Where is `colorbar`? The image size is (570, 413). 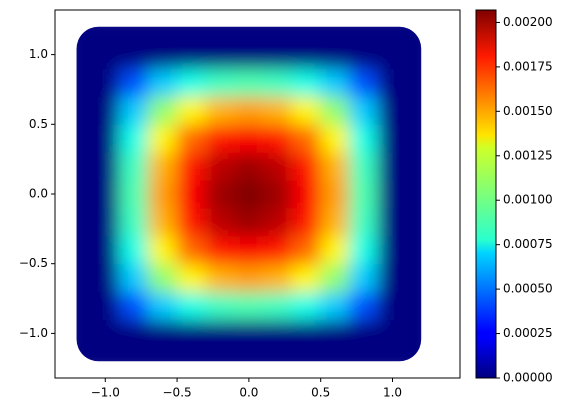
colorbar is located at coordinates (486, 194).